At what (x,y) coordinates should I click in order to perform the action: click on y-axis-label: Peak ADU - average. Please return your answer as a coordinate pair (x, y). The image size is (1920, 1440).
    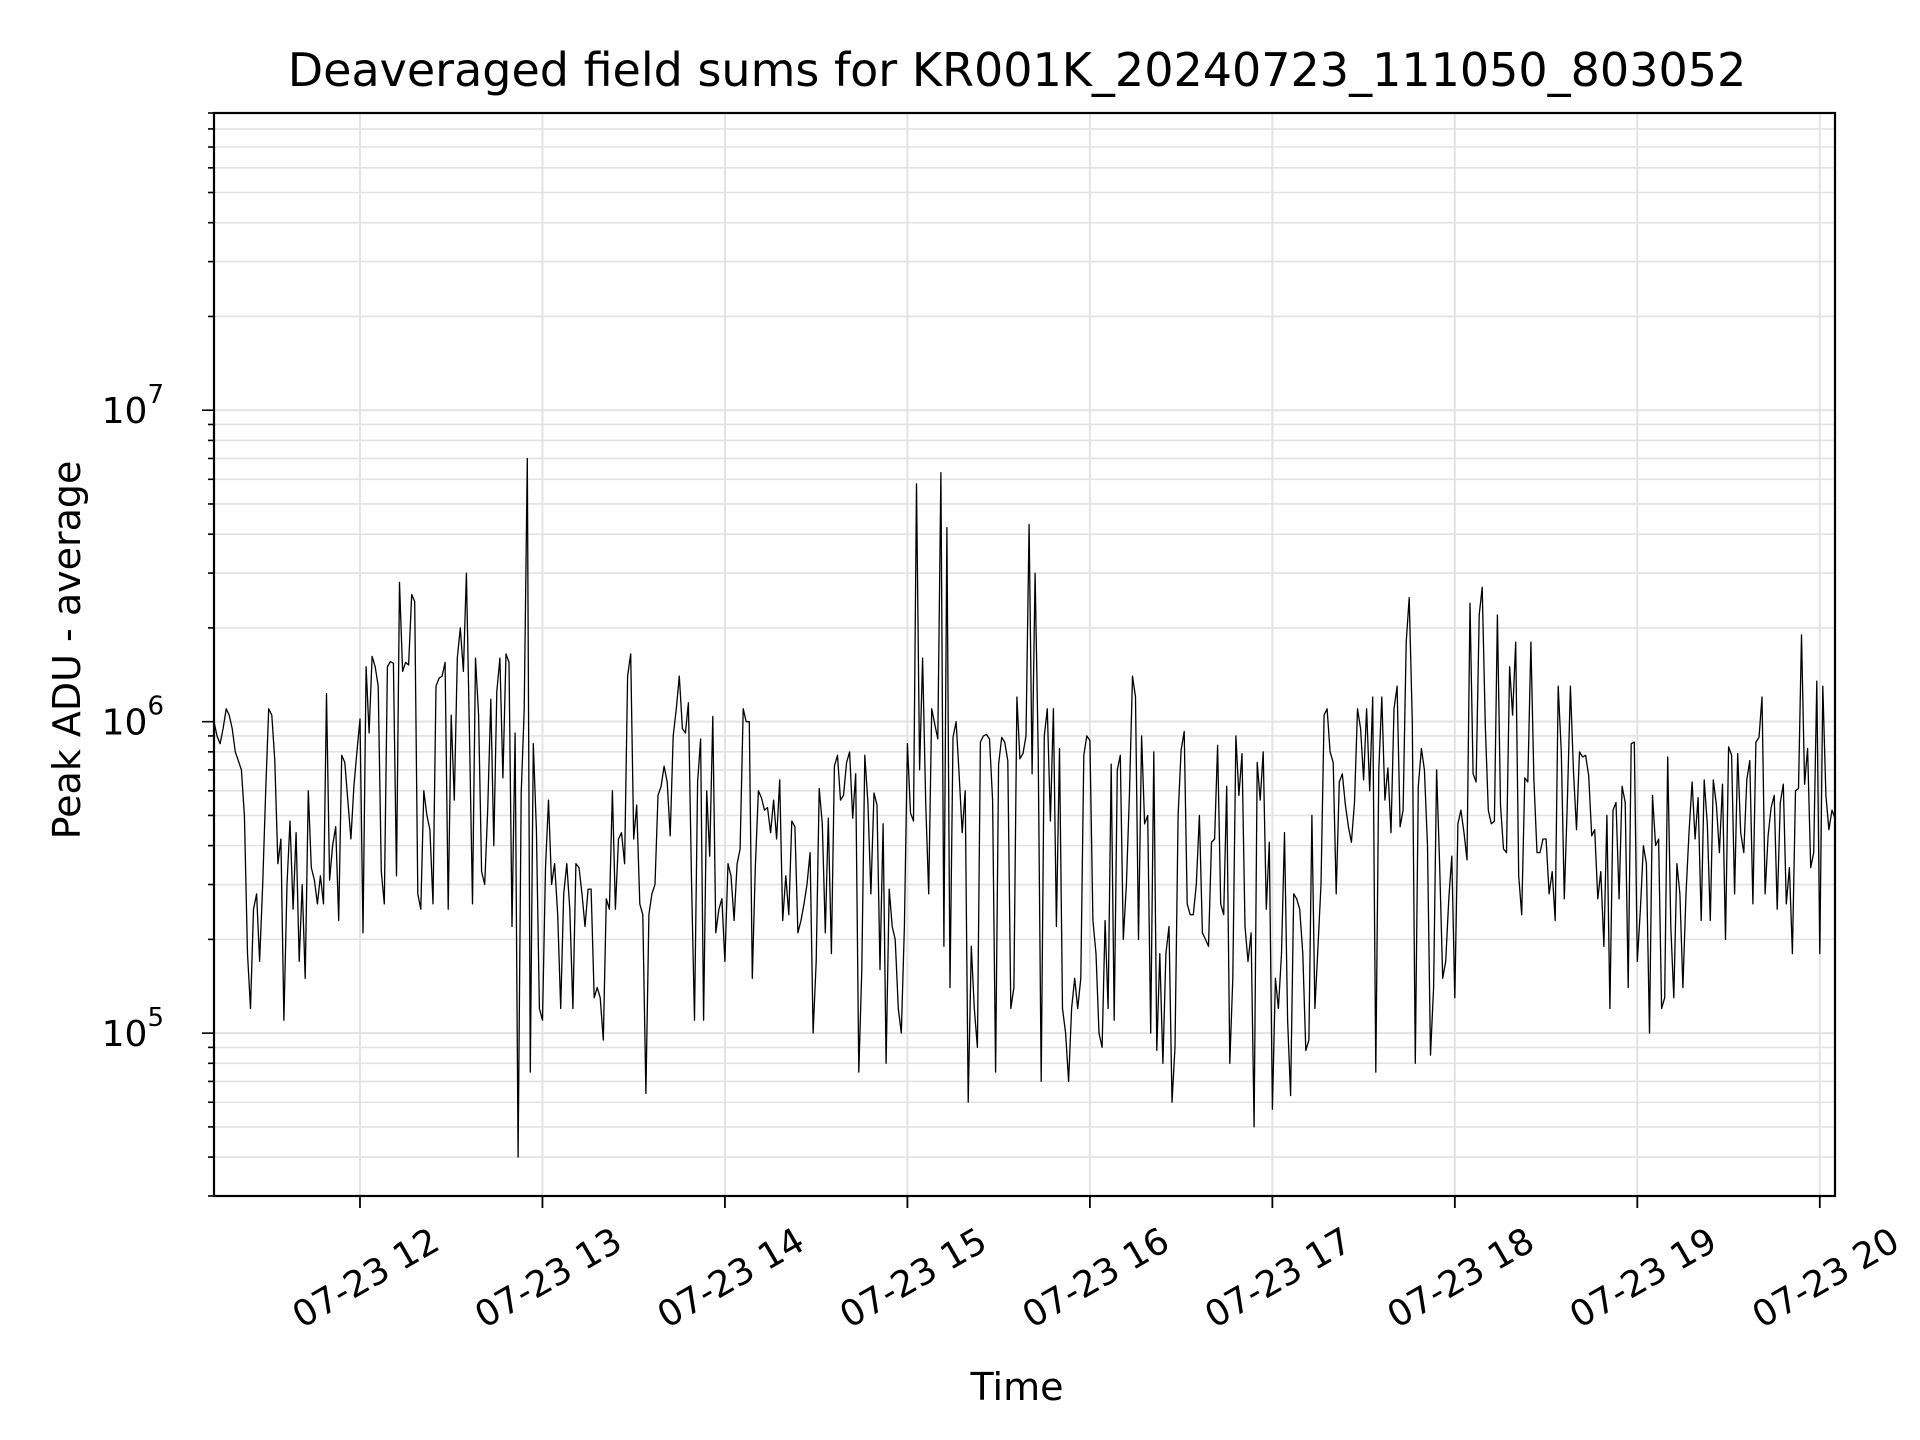
    Looking at the image, I should click on (67, 650).